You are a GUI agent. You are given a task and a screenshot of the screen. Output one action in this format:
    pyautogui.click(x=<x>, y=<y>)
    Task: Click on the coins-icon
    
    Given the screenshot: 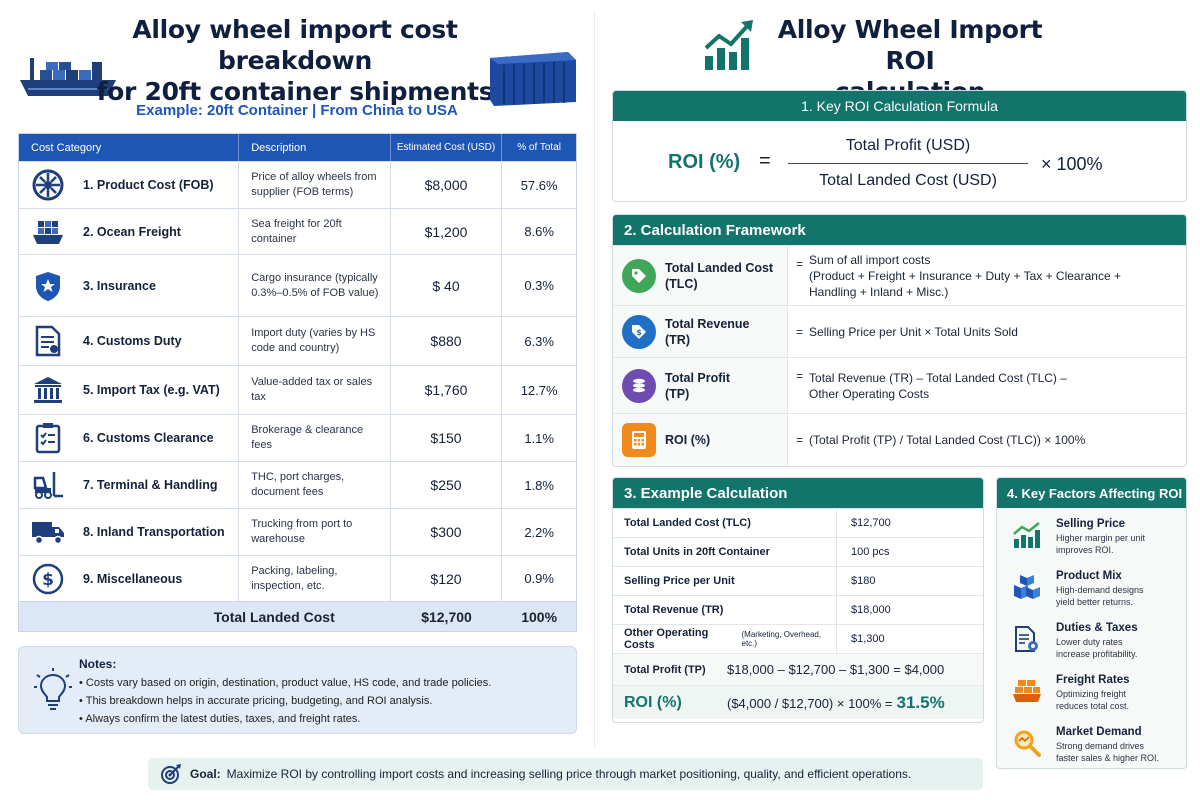 What is the action you would take?
    pyautogui.click(x=639, y=385)
    